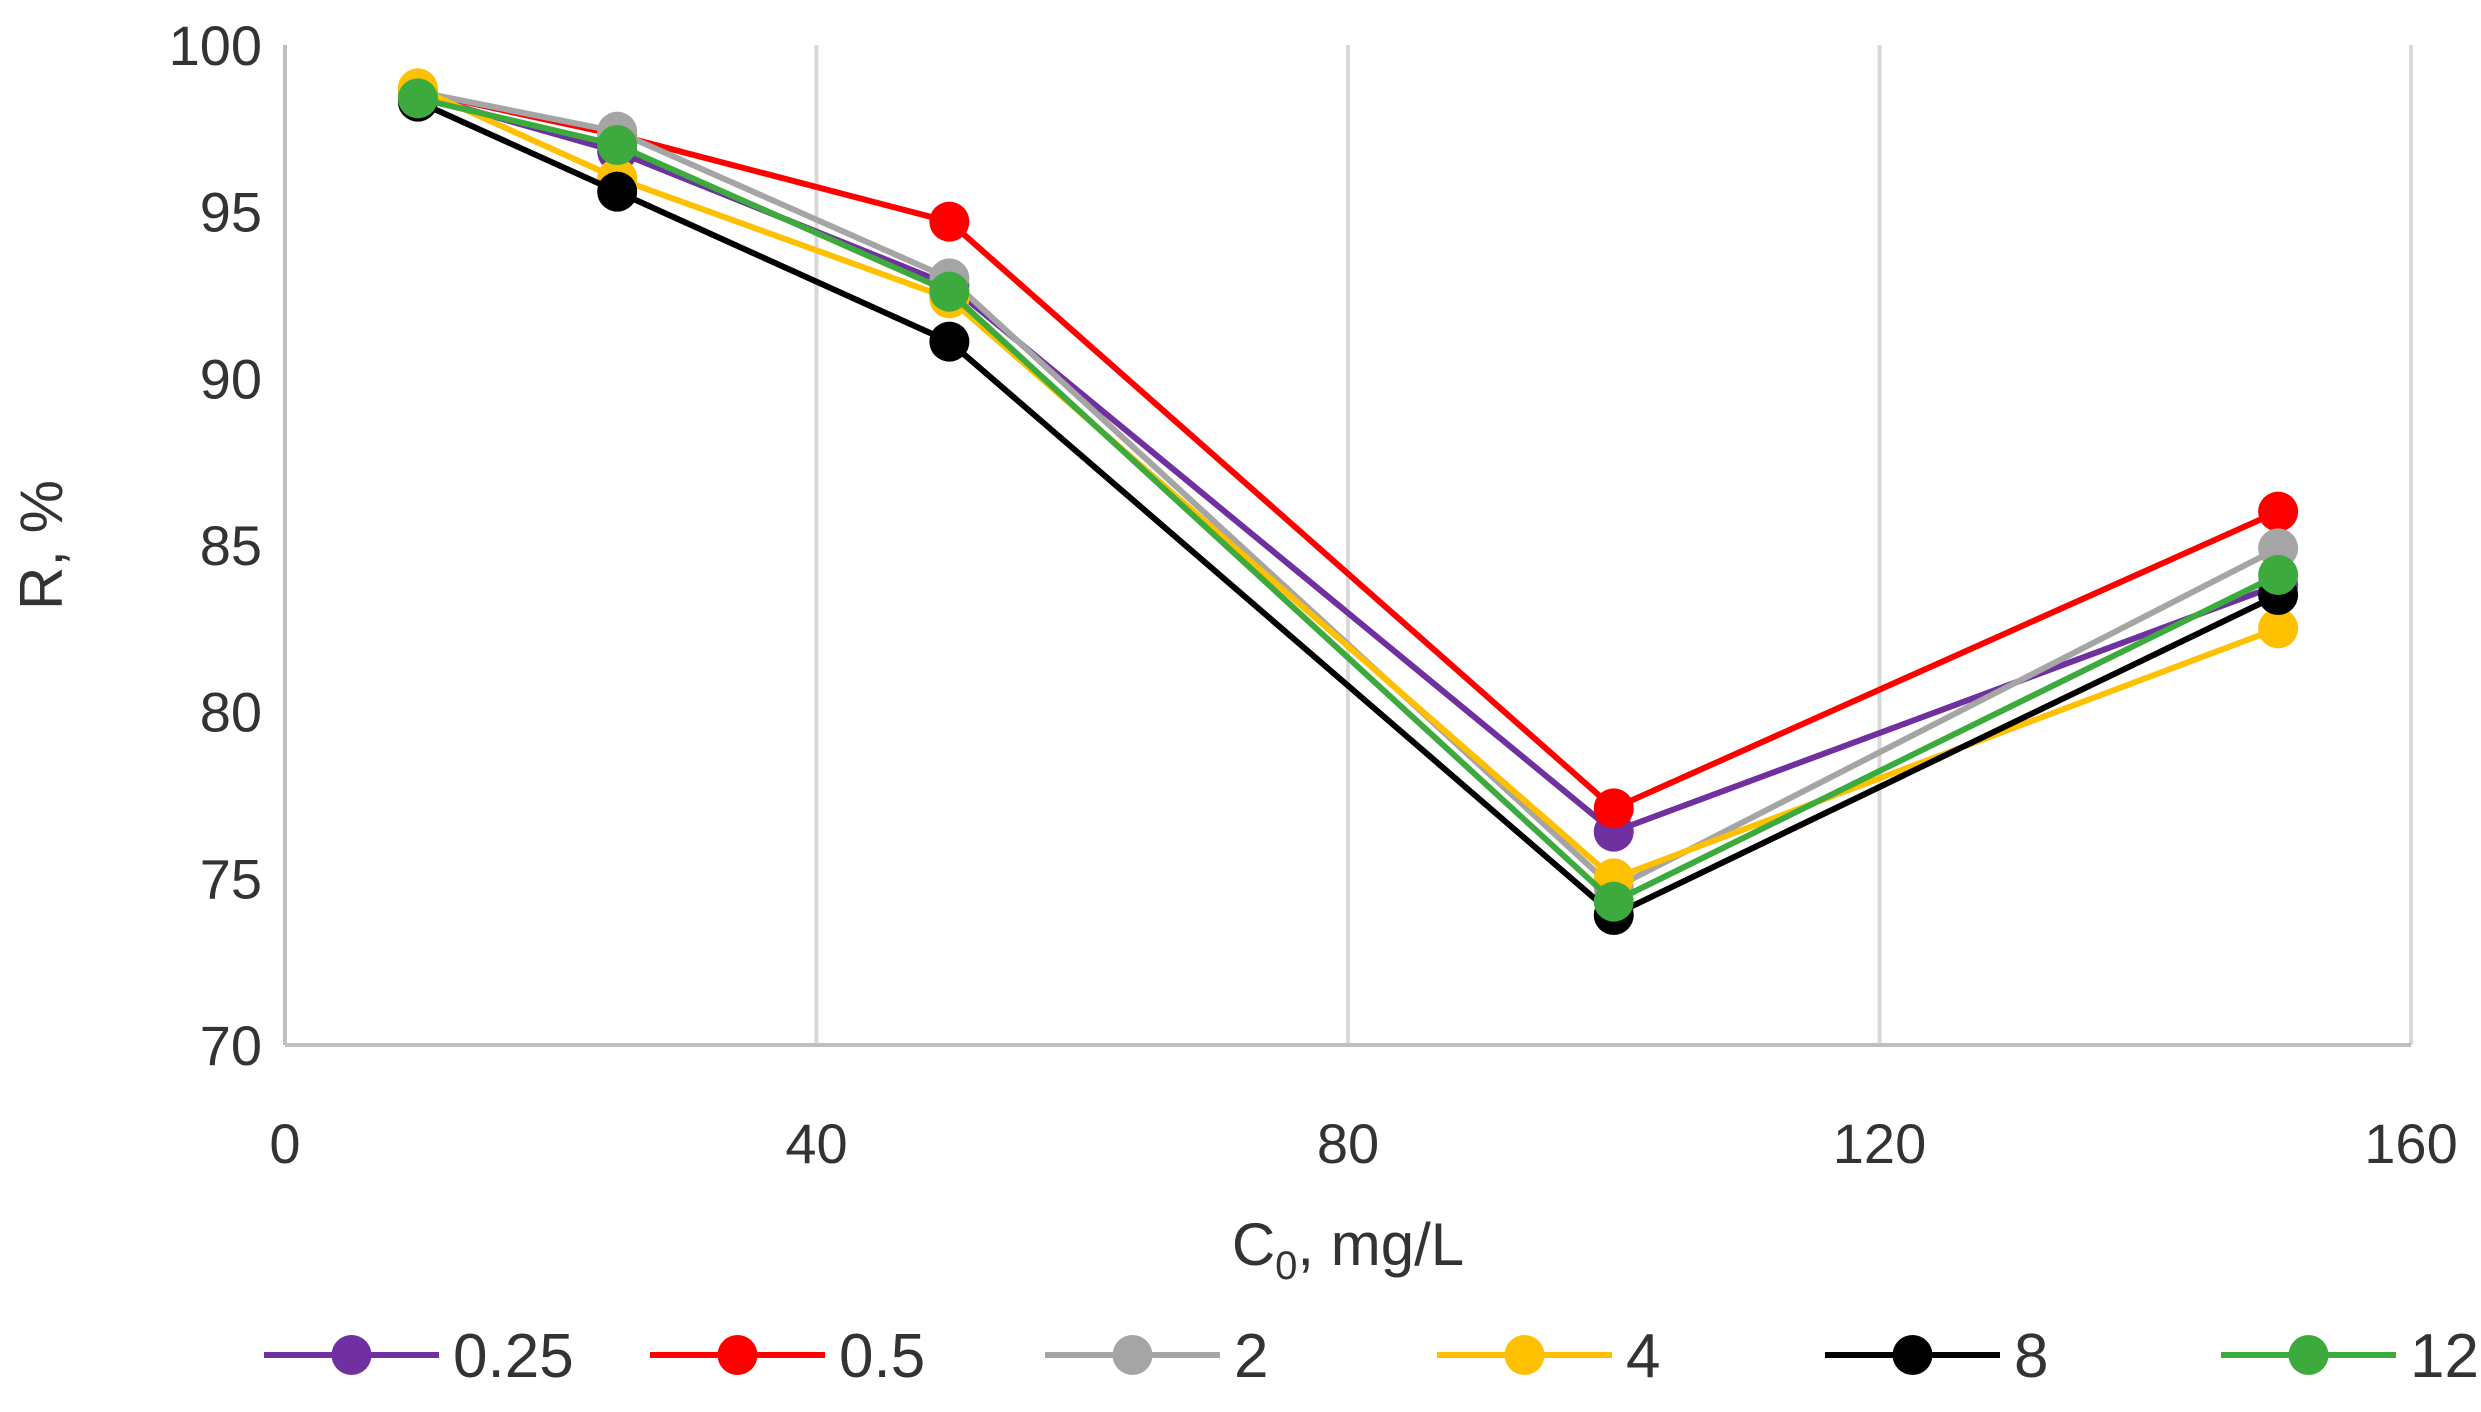  Describe the element at coordinates (419, 1356) in the screenshot. I see `legend-item-0.25: 0.25` at that location.